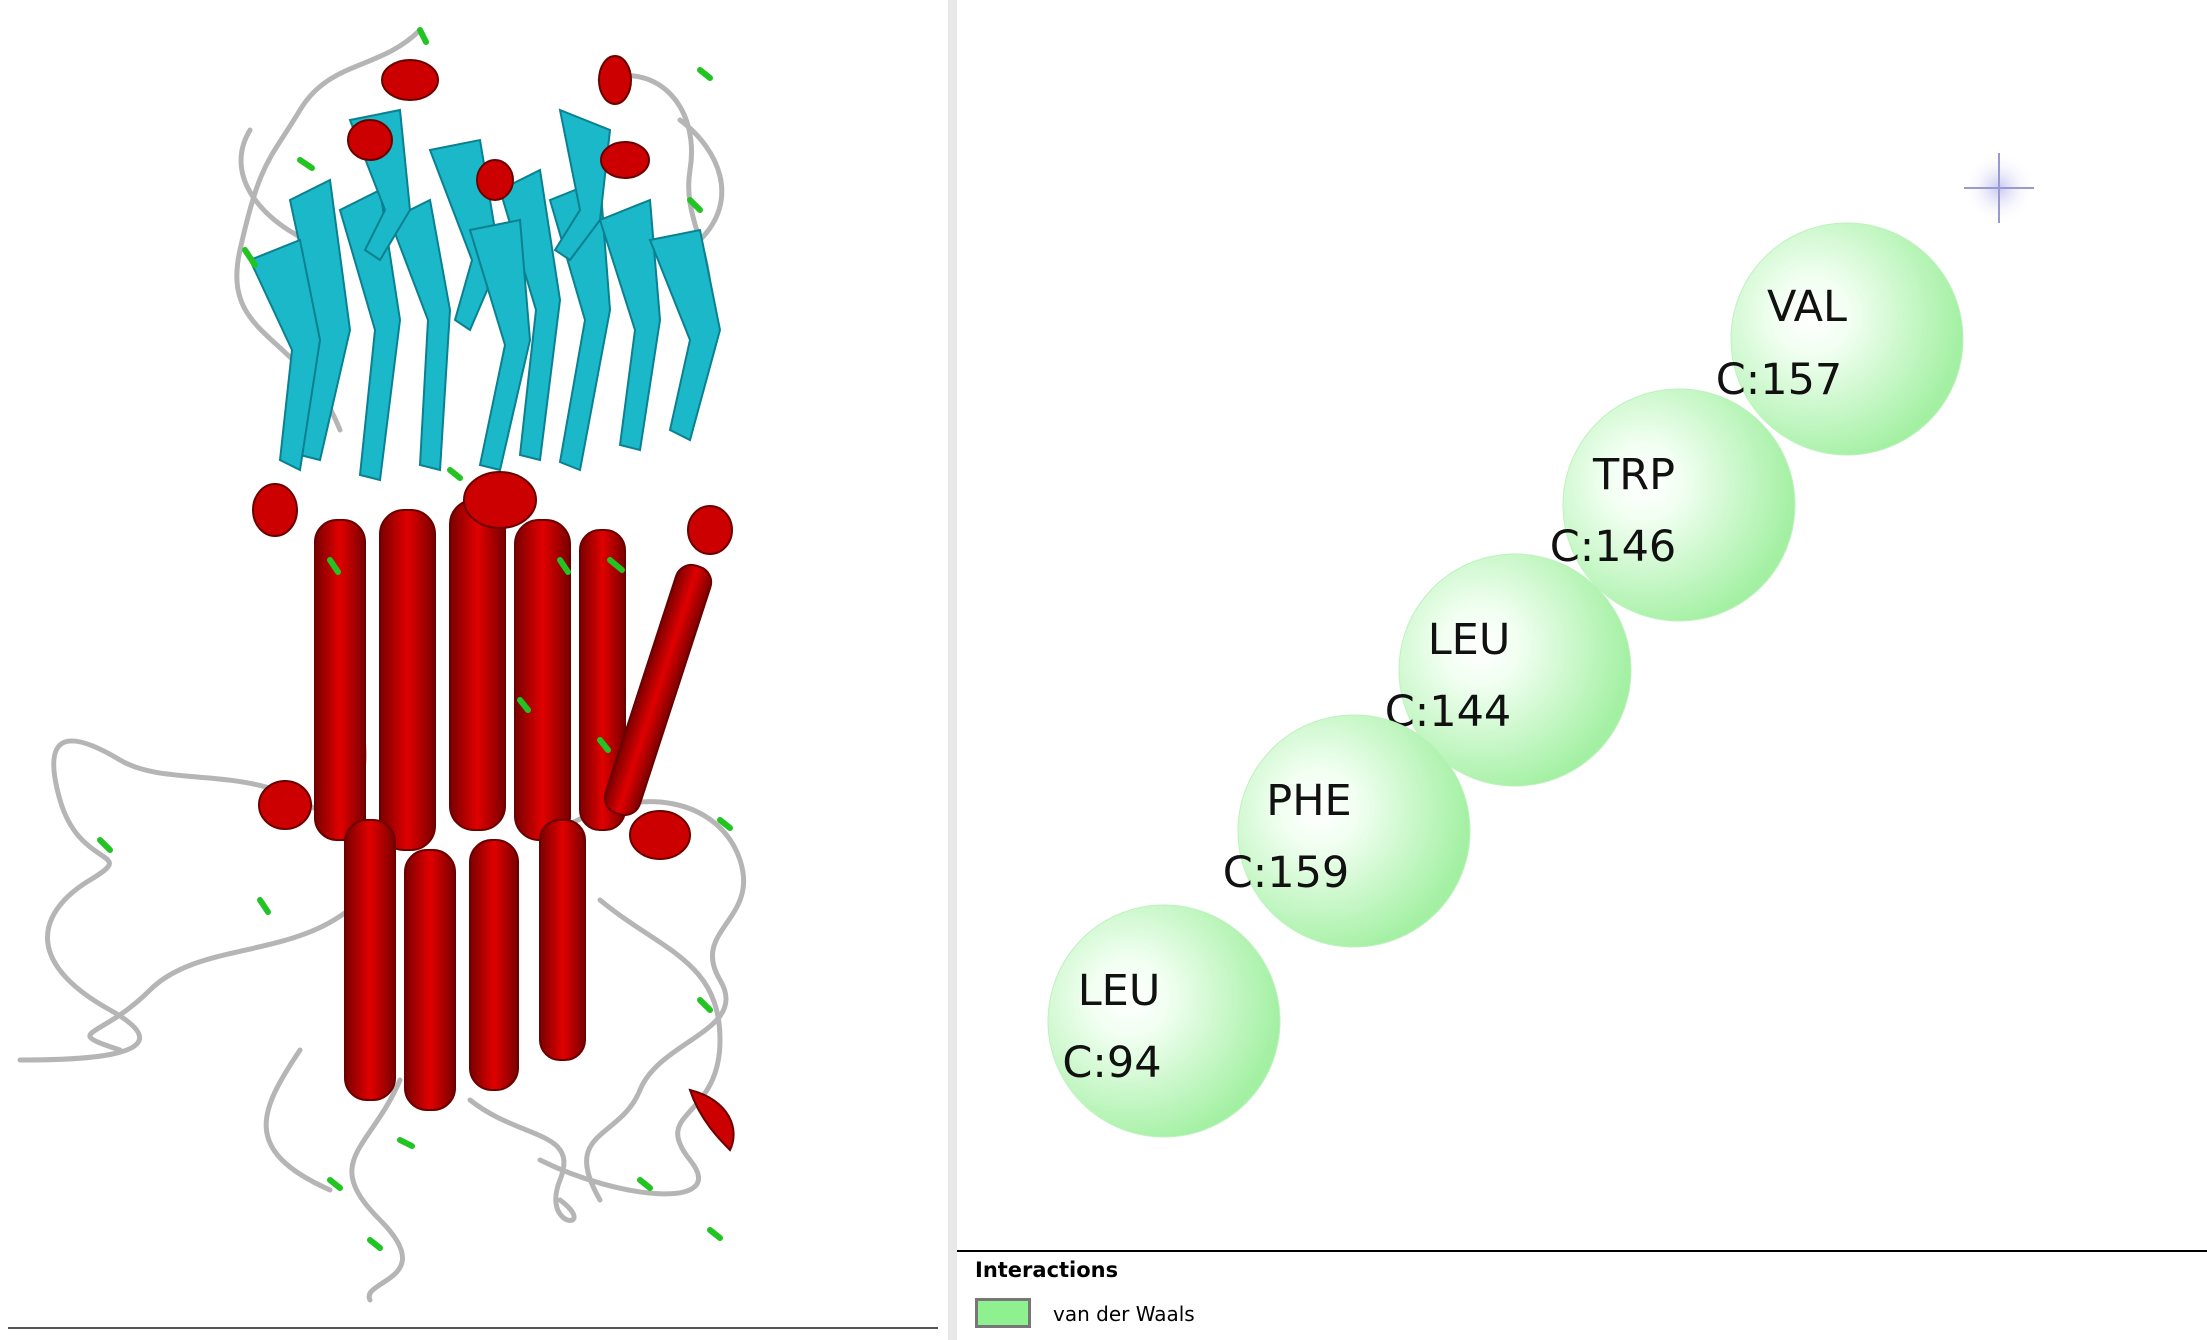 This screenshot has width=2207, height=1340. I want to click on residue-id: C:157, so click(1779, 380).